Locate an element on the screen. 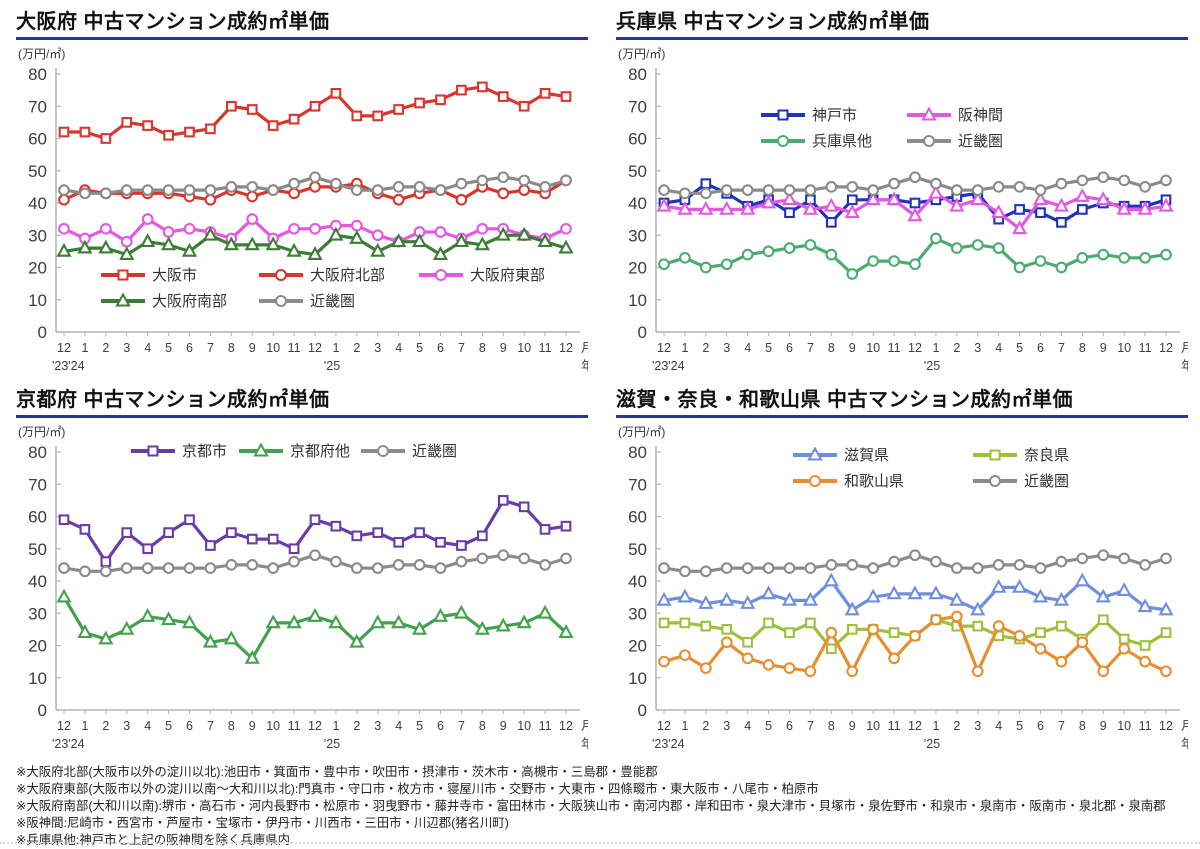 This screenshot has height=849, width=1200. legend-label: 大阪府東部 is located at coordinates (508, 275).